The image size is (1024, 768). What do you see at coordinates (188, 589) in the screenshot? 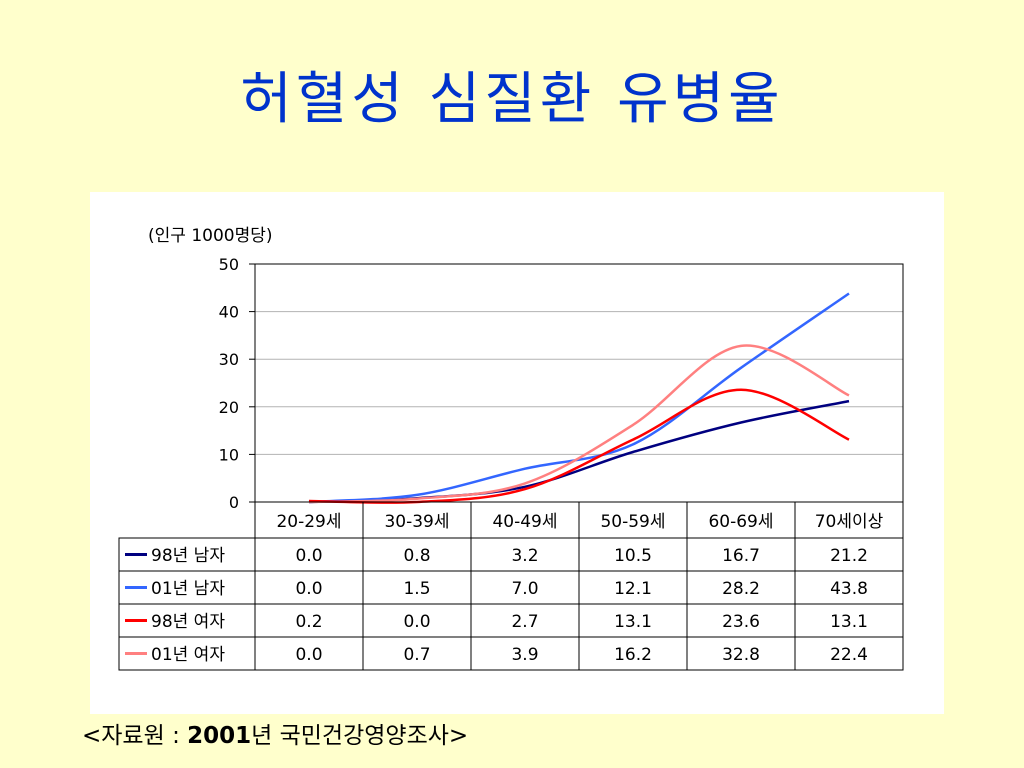
I see `legend-label: 01년 남자` at bounding box center [188, 589].